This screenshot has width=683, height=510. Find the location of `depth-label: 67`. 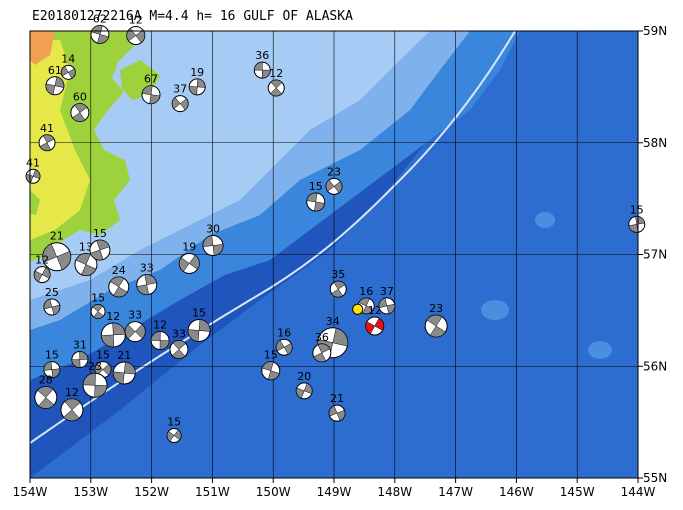

depth-label: 67 is located at coordinates (151, 79).